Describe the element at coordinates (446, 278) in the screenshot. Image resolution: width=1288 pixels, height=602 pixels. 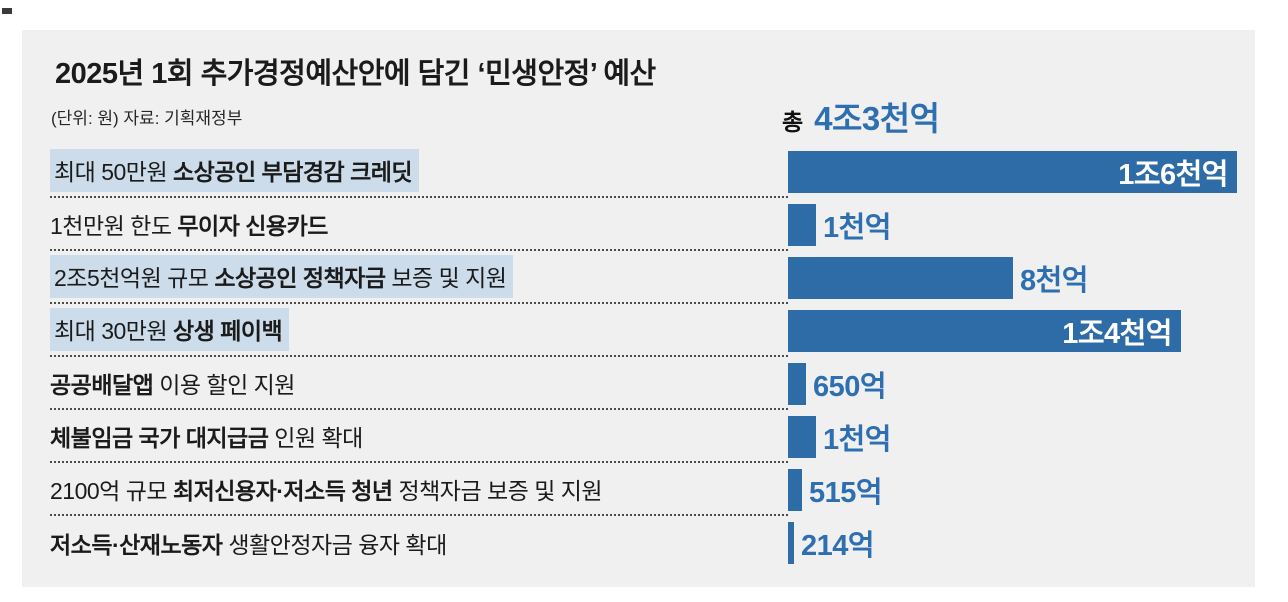
I see `label-segment: 보증 및 지원` at that location.